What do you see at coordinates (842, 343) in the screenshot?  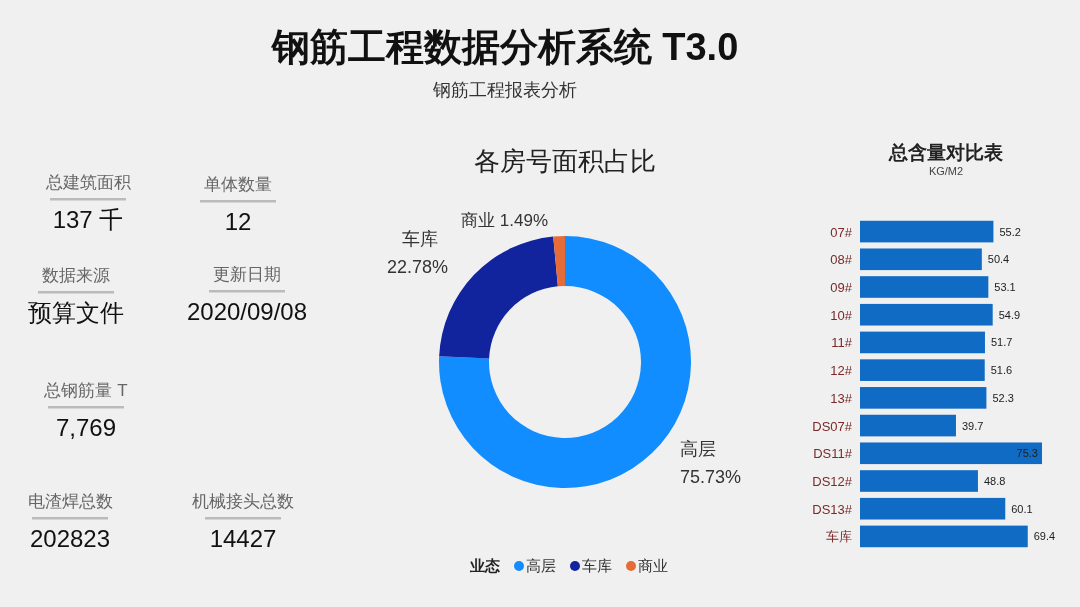 I see `y-tick-label: 11#` at bounding box center [842, 343].